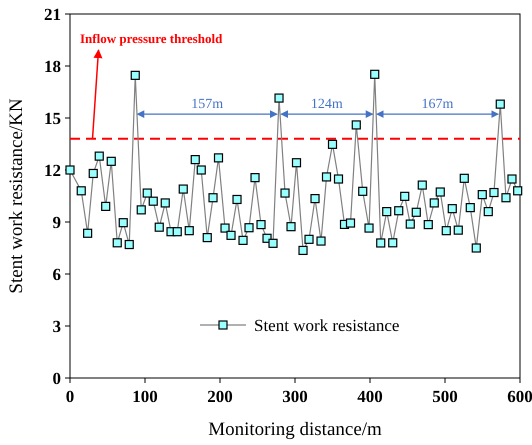 This screenshot has height=445, width=532. Describe the element at coordinates (220, 396) in the screenshot. I see `x-tick-label: 200` at that location.